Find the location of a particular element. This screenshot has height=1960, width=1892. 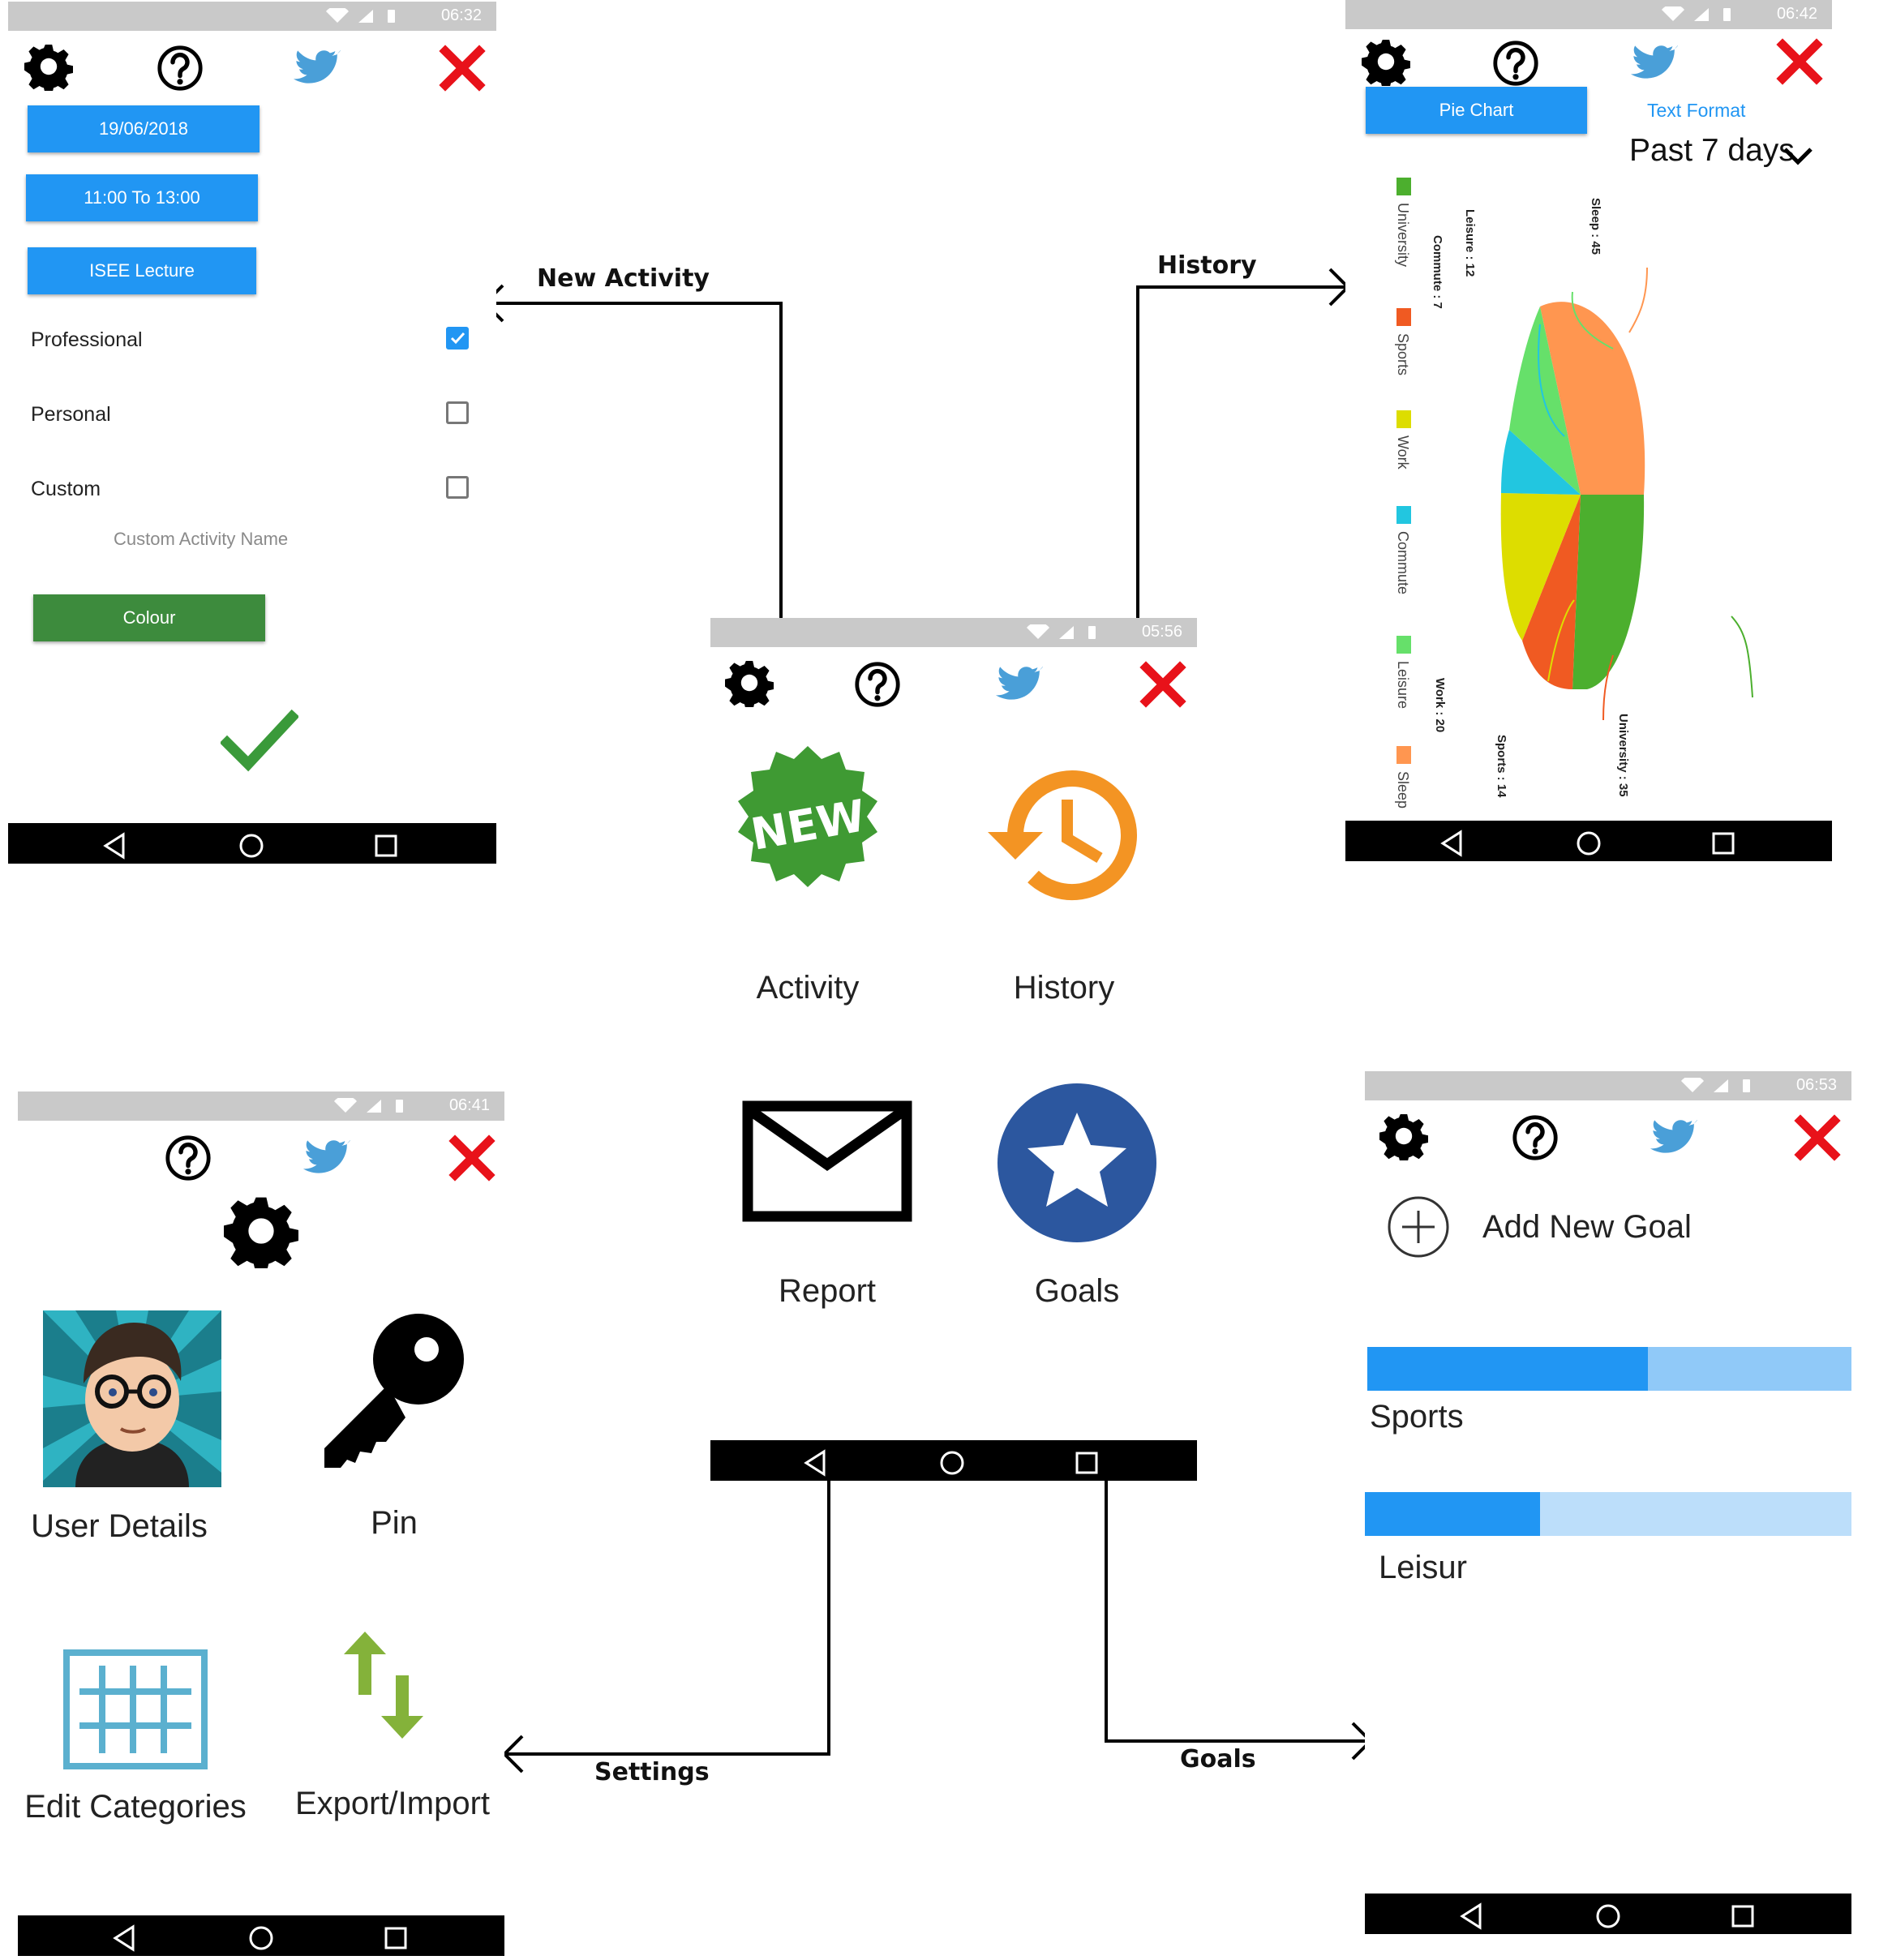

time-range-button: 11:00 To 13:00 is located at coordinates (142, 197).